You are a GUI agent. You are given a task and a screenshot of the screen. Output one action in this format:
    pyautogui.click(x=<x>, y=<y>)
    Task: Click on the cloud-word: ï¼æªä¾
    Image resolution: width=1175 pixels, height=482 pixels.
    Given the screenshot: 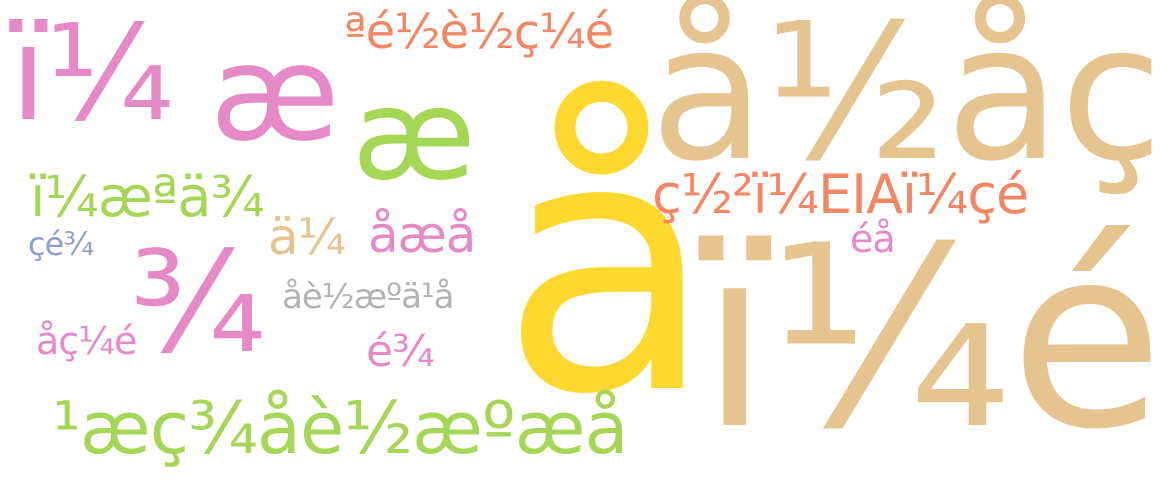 What is the action you would take?
    pyautogui.click(x=147, y=197)
    